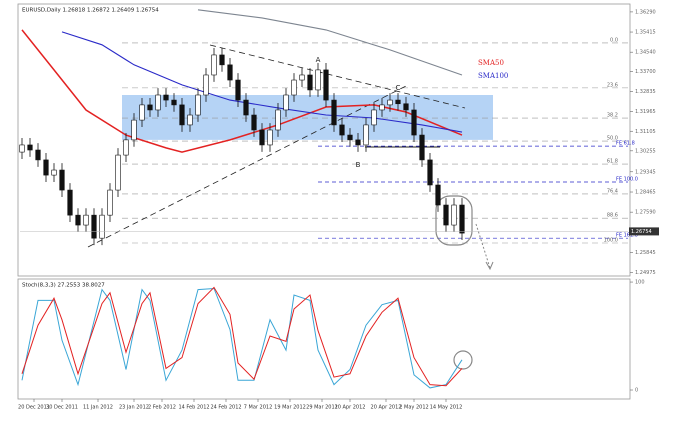 This screenshot has height=421, width=677. I want to click on legend-label: SMA50, so click(491, 63).